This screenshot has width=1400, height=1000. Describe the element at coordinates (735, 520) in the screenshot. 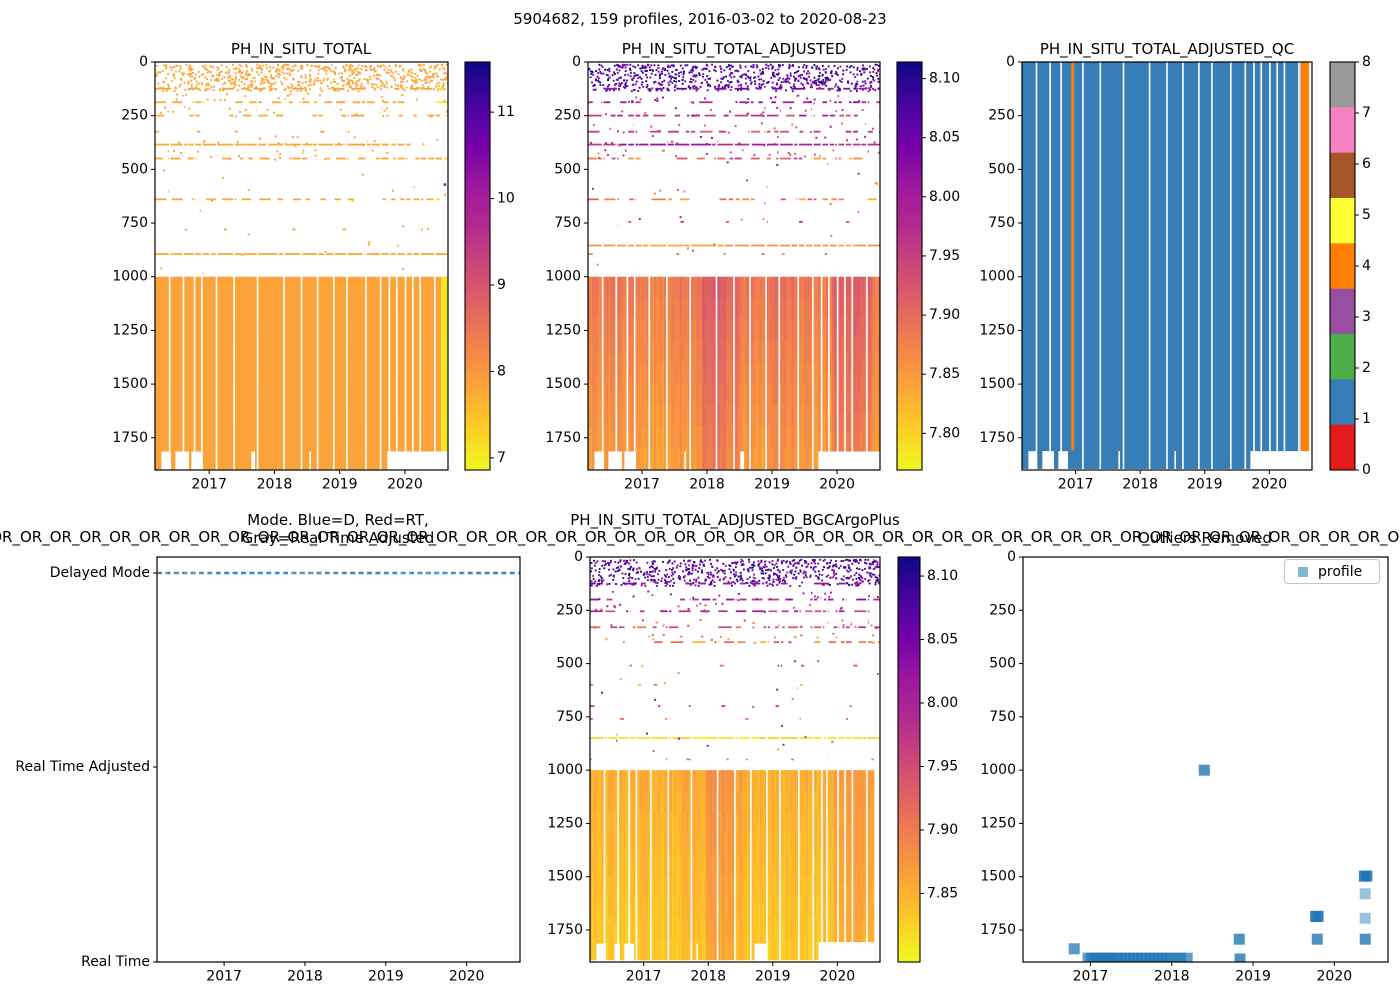

I see `title-ph-bgcargoplus: PH_IN_SITU_TOTAL_ADJUSTED_BGCArgoPlus` at that location.